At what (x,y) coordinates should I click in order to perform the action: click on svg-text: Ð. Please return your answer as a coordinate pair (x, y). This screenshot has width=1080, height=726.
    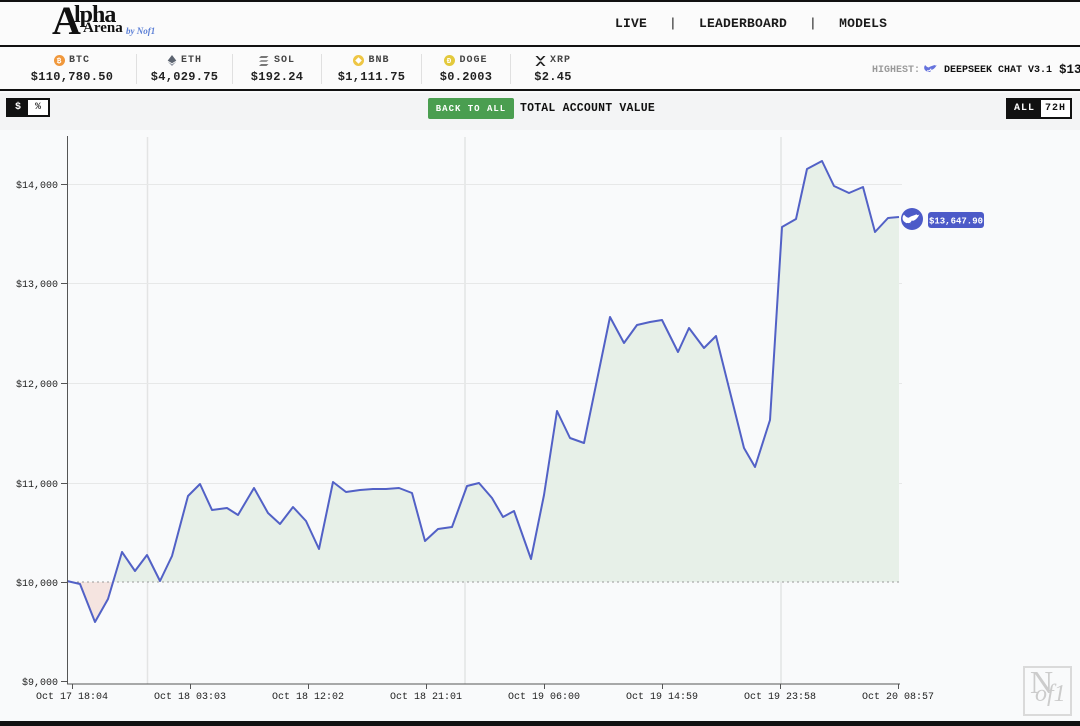
    Looking at the image, I should click on (450, 62).